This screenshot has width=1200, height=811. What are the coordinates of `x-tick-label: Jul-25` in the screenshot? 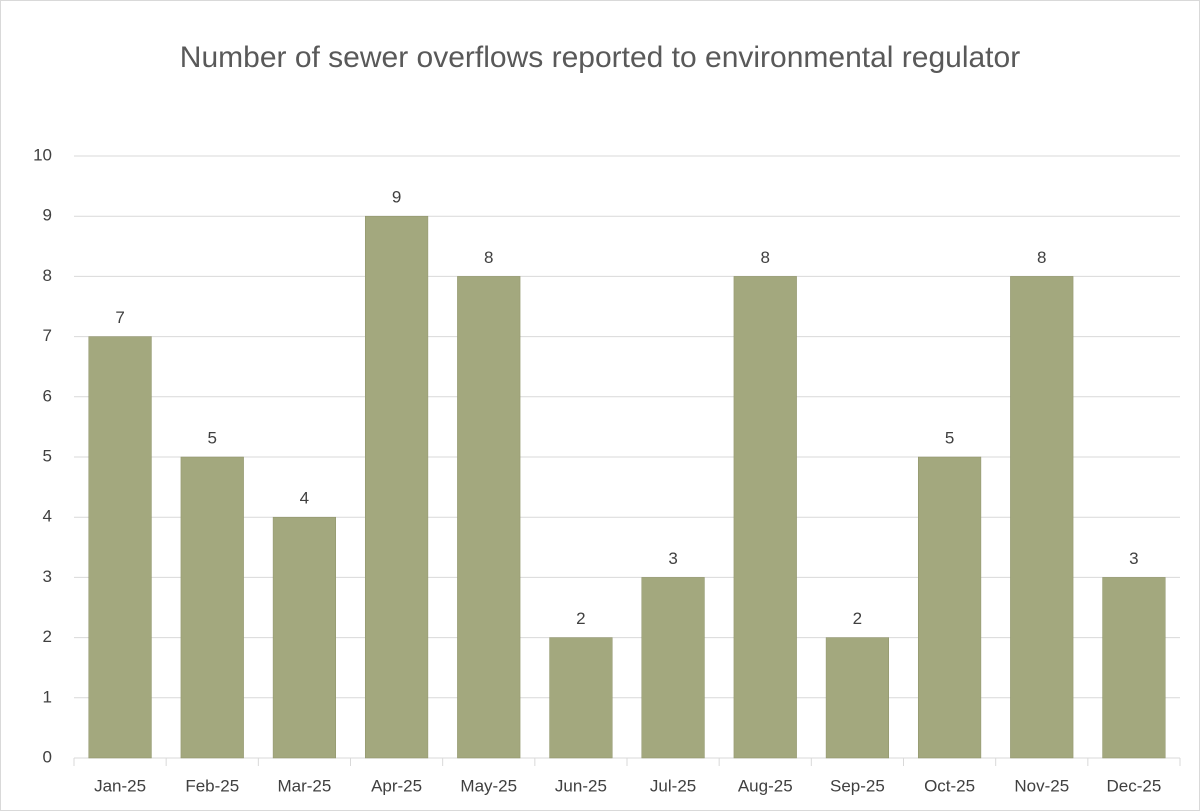 It's located at (673, 785).